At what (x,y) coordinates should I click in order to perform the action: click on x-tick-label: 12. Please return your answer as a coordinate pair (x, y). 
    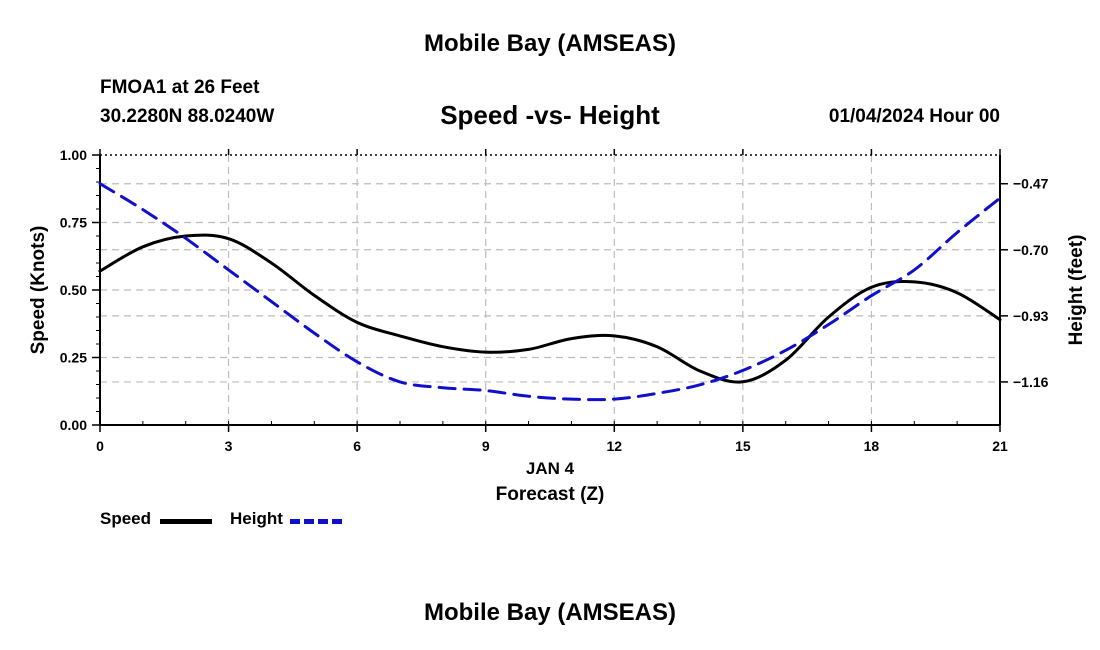
    Looking at the image, I should click on (614, 446).